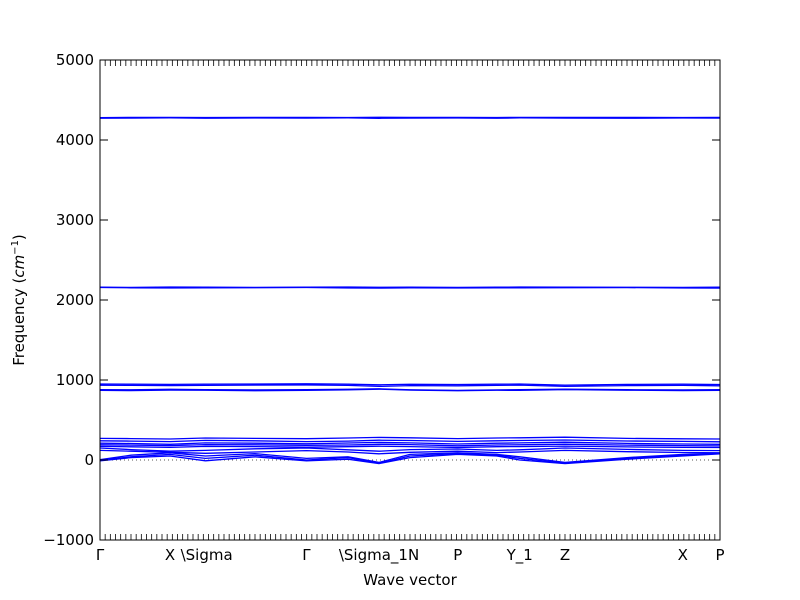 The image size is (800, 600). What do you see at coordinates (19, 322) in the screenshot?
I see `y-axis-label-text: Frequency (` at bounding box center [19, 322].